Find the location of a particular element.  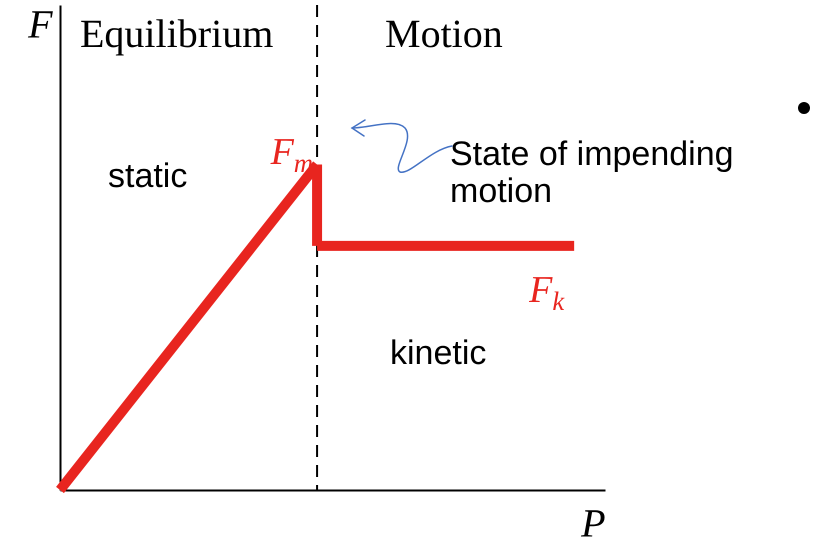

annotation: State of impending motion is located at coordinates (592, 173).